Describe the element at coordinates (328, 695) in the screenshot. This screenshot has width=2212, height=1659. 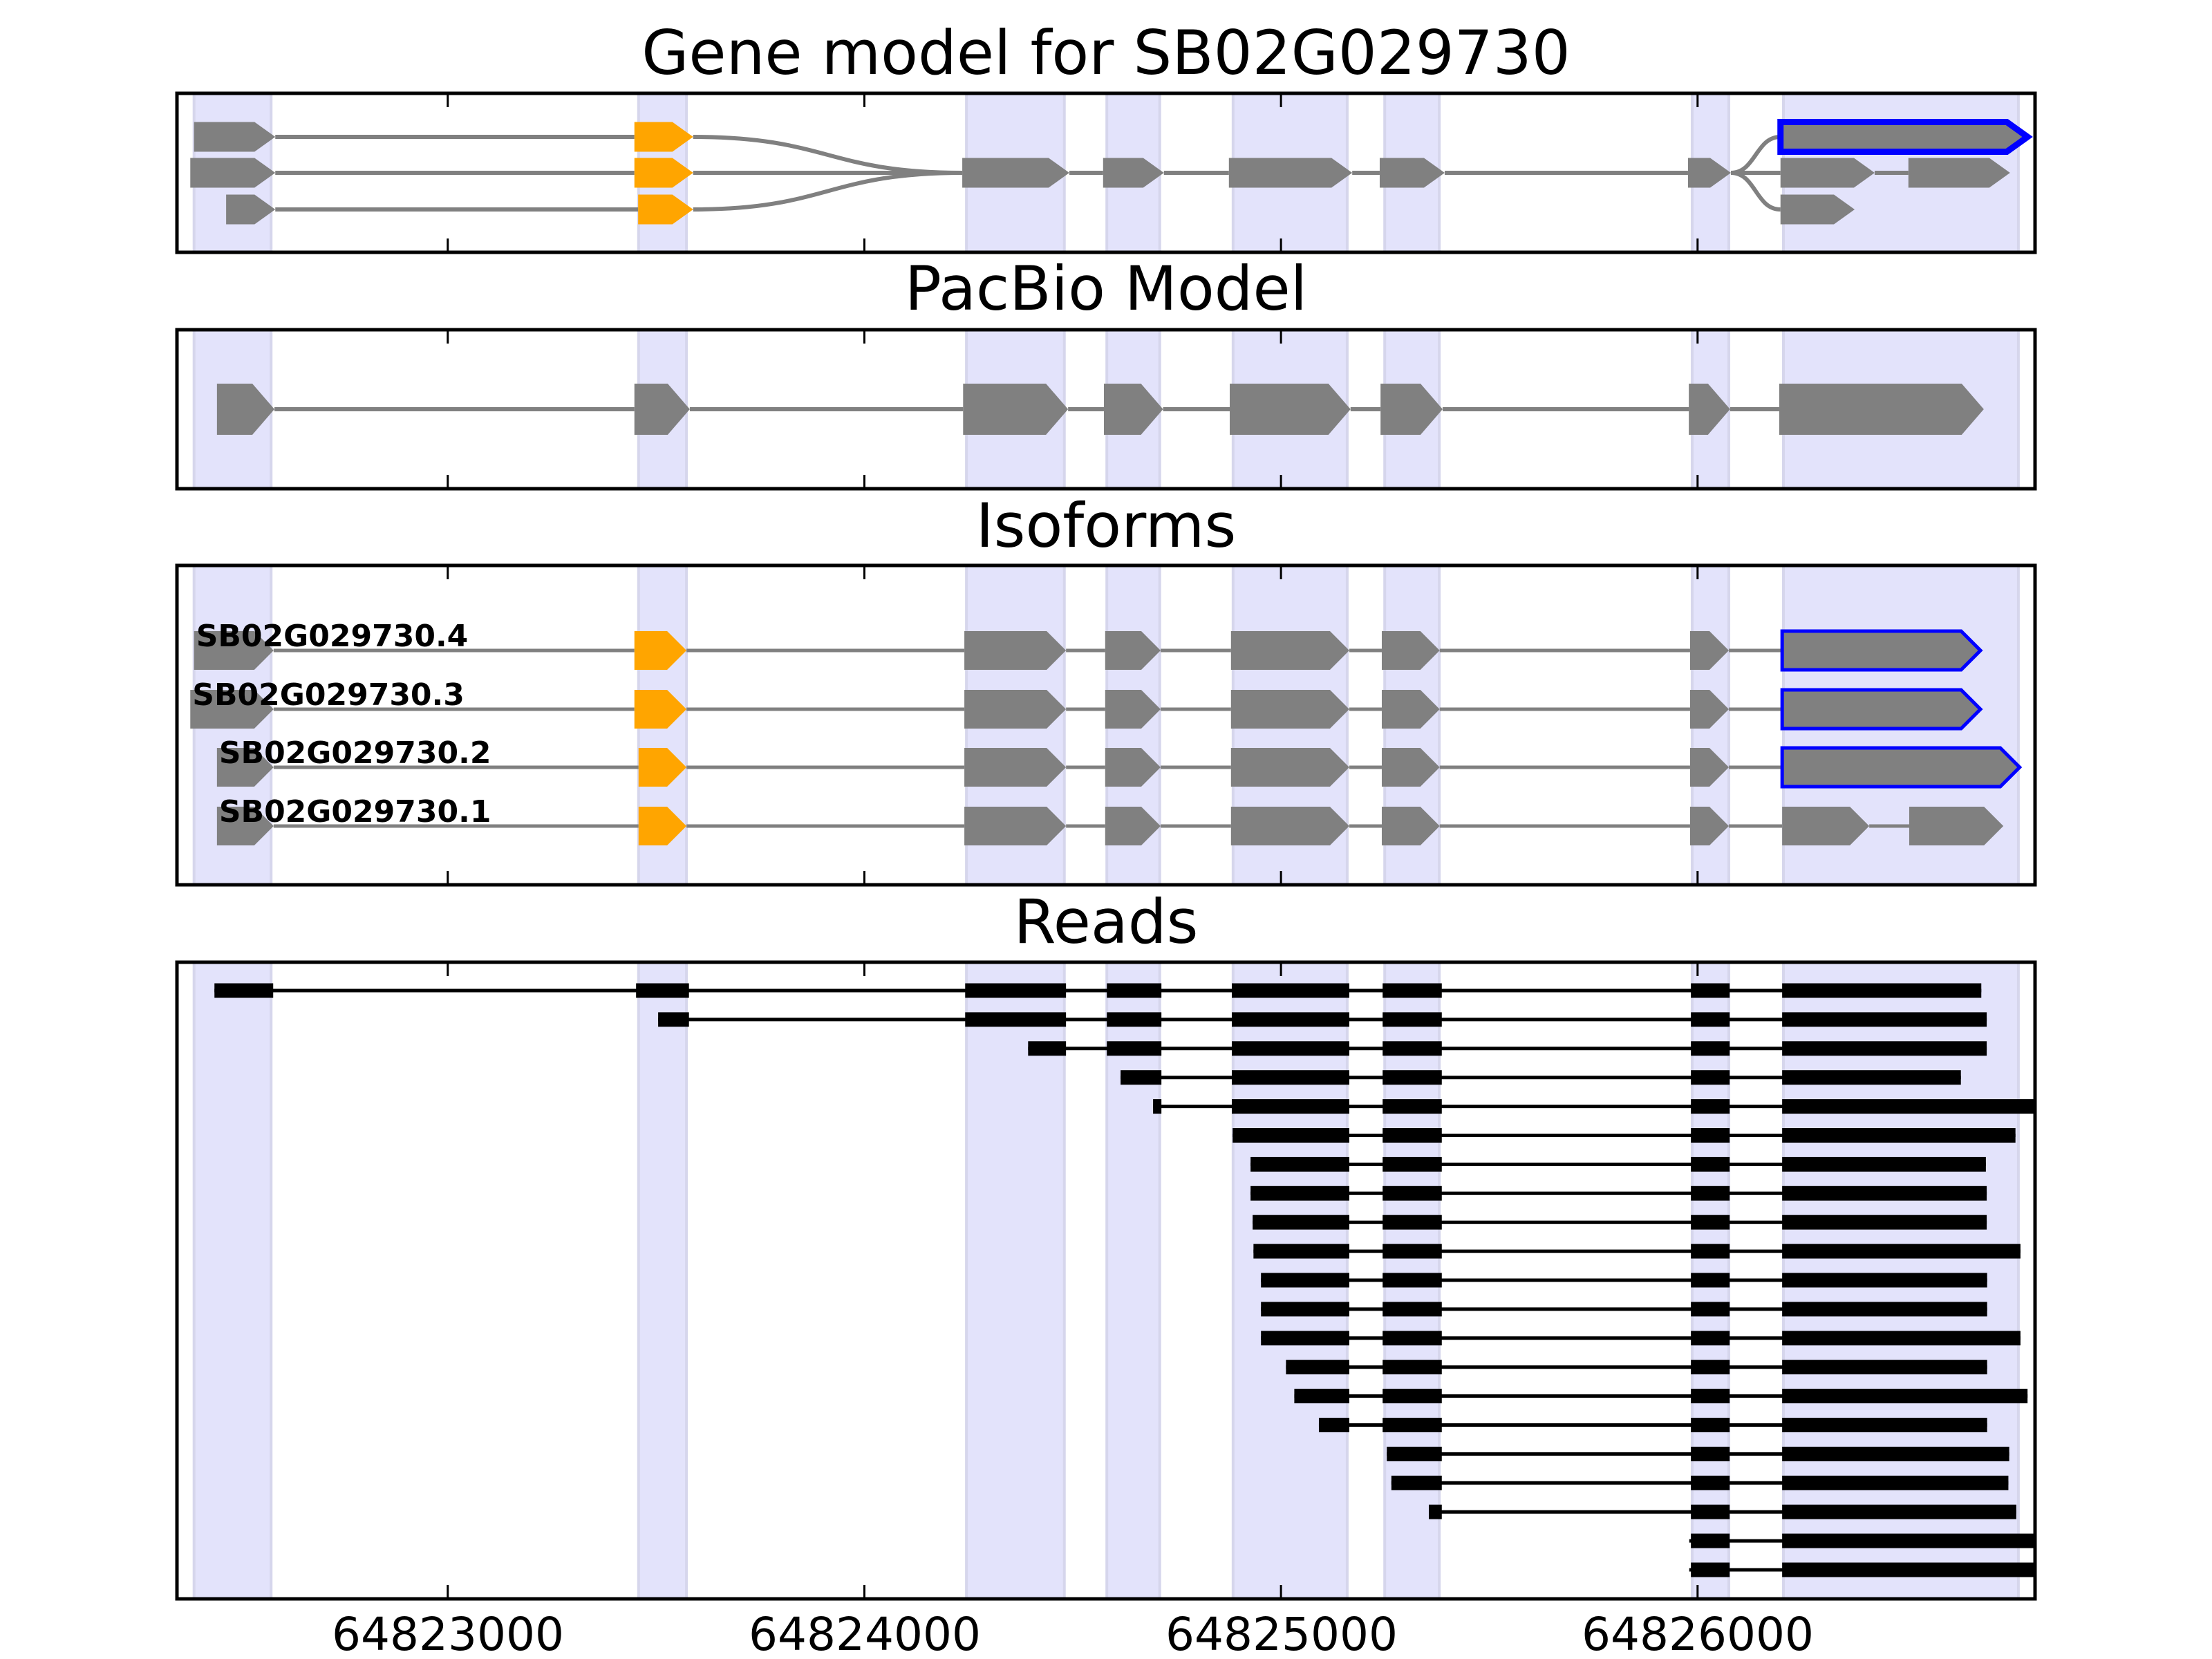
I see `isoform-label: SB02G029730.3` at that location.